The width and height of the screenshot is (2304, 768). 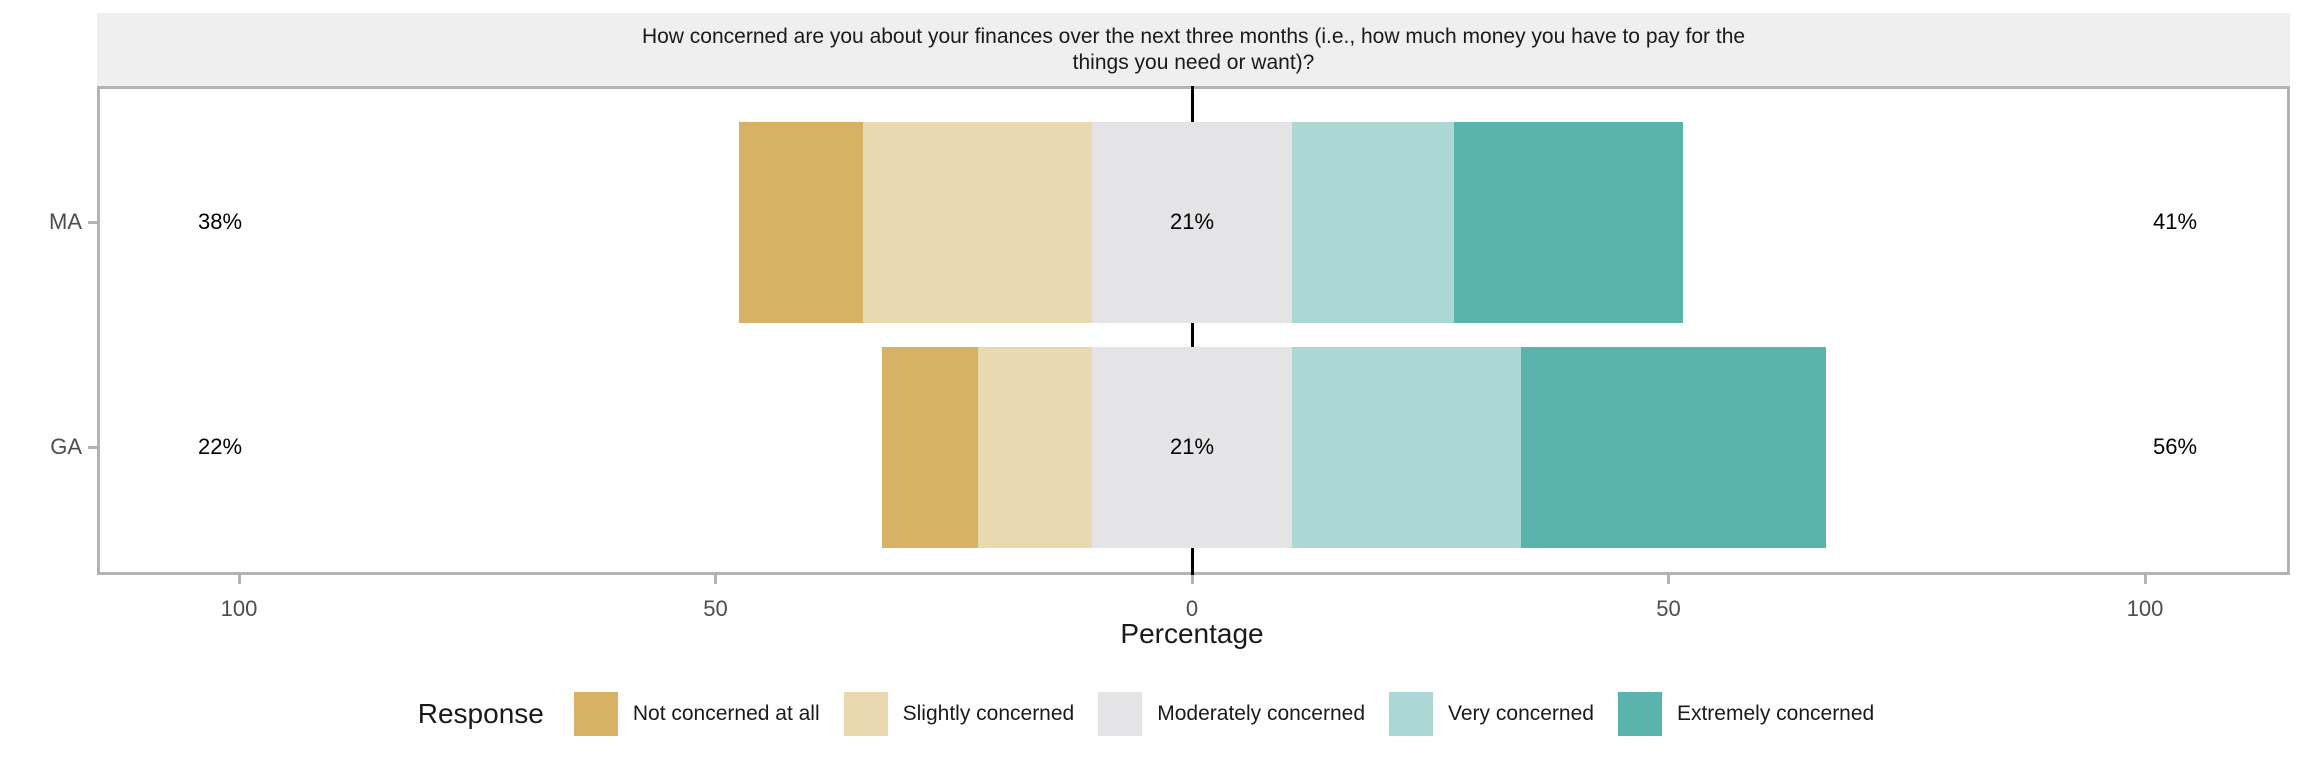 What do you see at coordinates (480, 713) in the screenshot?
I see `legend-title: Response` at bounding box center [480, 713].